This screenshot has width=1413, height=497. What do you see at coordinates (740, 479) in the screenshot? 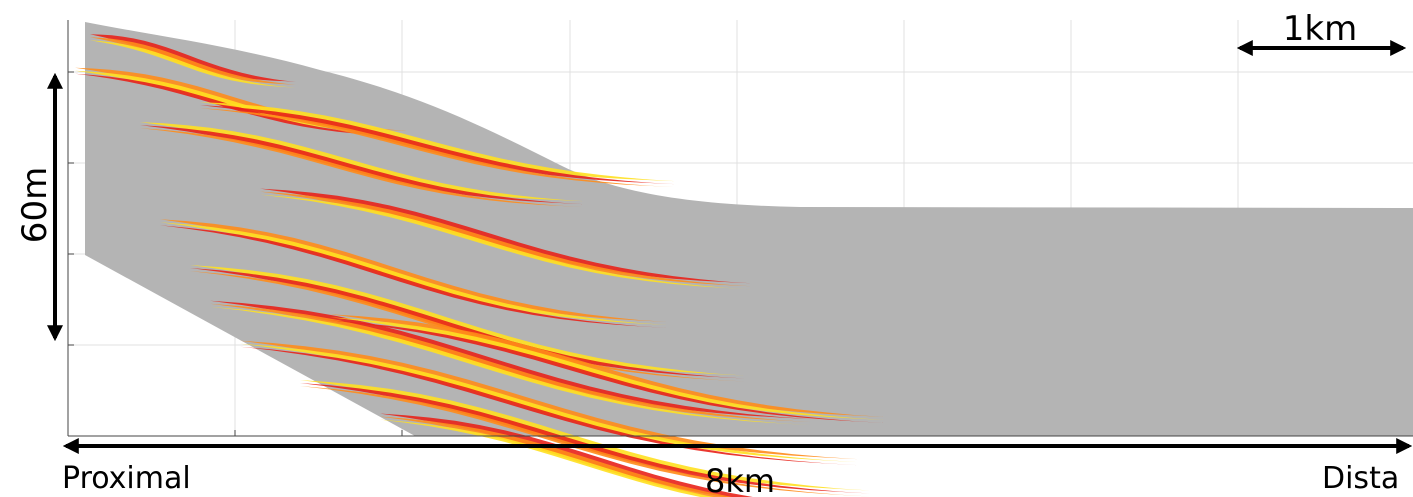
I see `length-label: 8km` at bounding box center [740, 479].